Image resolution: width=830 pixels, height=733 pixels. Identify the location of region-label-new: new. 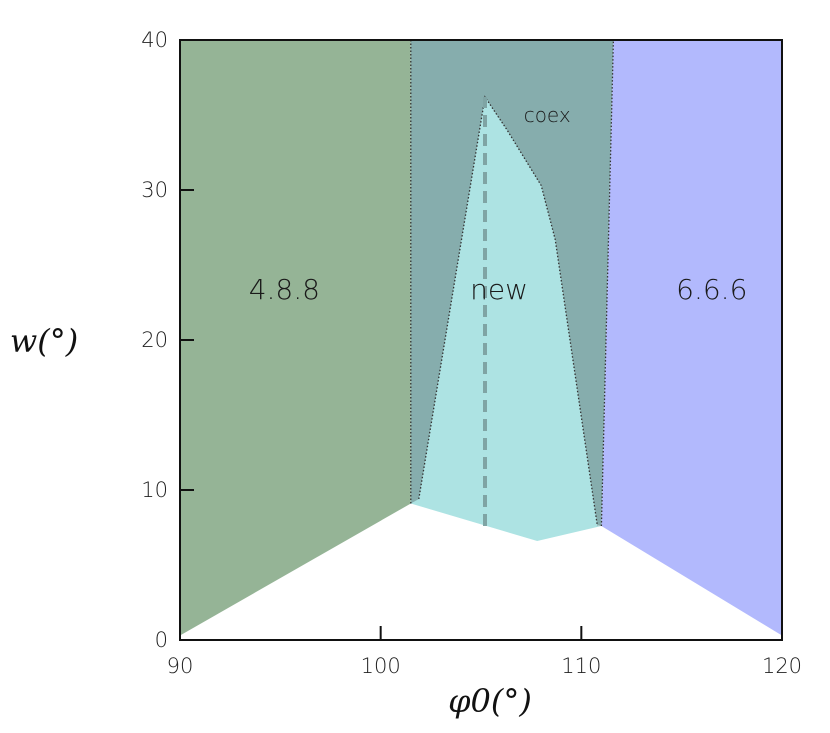
(499, 289).